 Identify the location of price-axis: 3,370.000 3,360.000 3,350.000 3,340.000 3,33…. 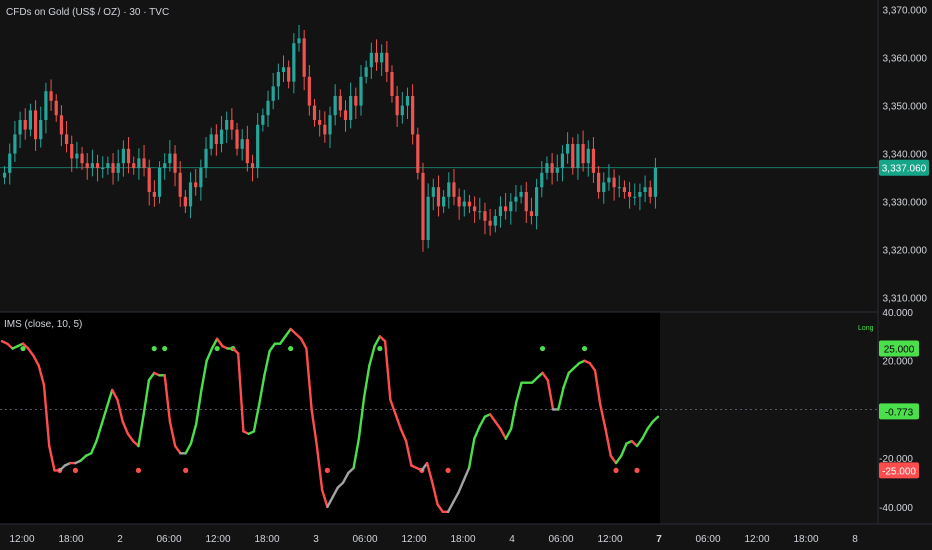
(904, 155).